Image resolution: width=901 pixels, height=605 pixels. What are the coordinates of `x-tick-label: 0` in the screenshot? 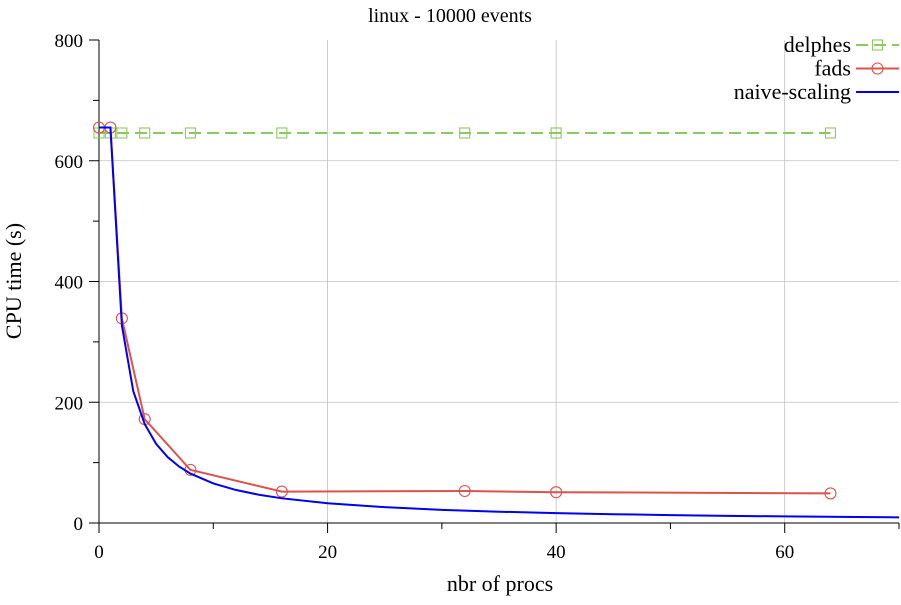 It's located at (99, 552).